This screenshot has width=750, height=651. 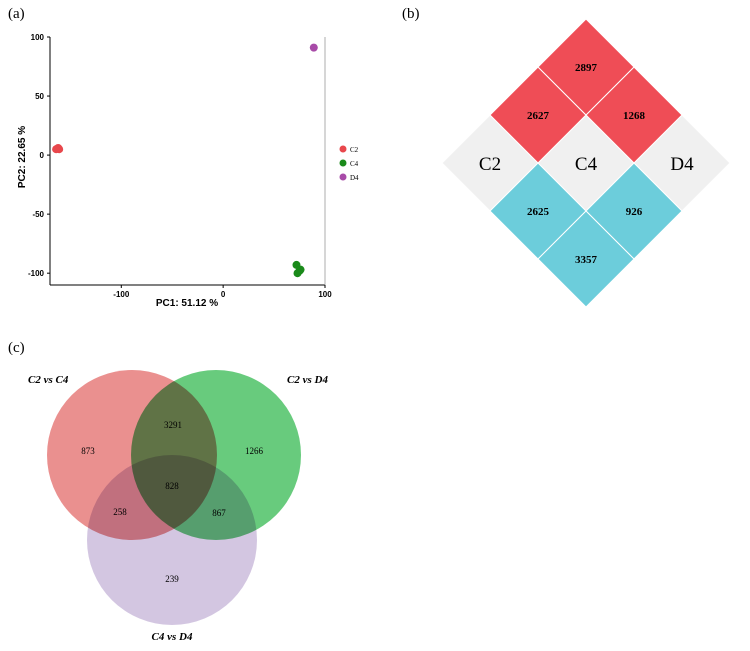 I want to click on lower-value-C2-C4: 2625, so click(x=538, y=212).